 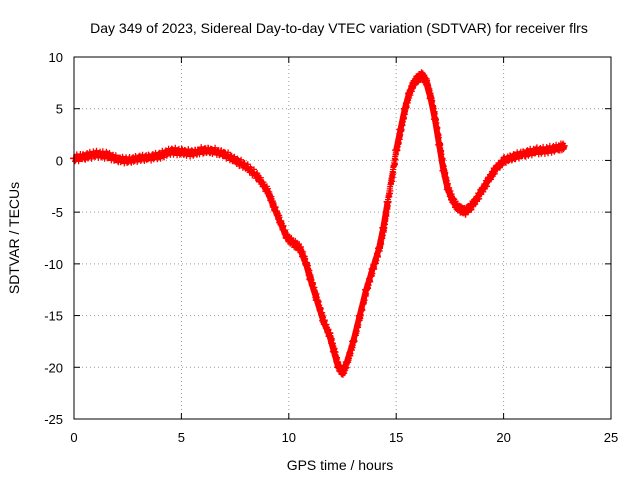 I want to click on x-axis-label: GPS time / hours, so click(x=340, y=465).